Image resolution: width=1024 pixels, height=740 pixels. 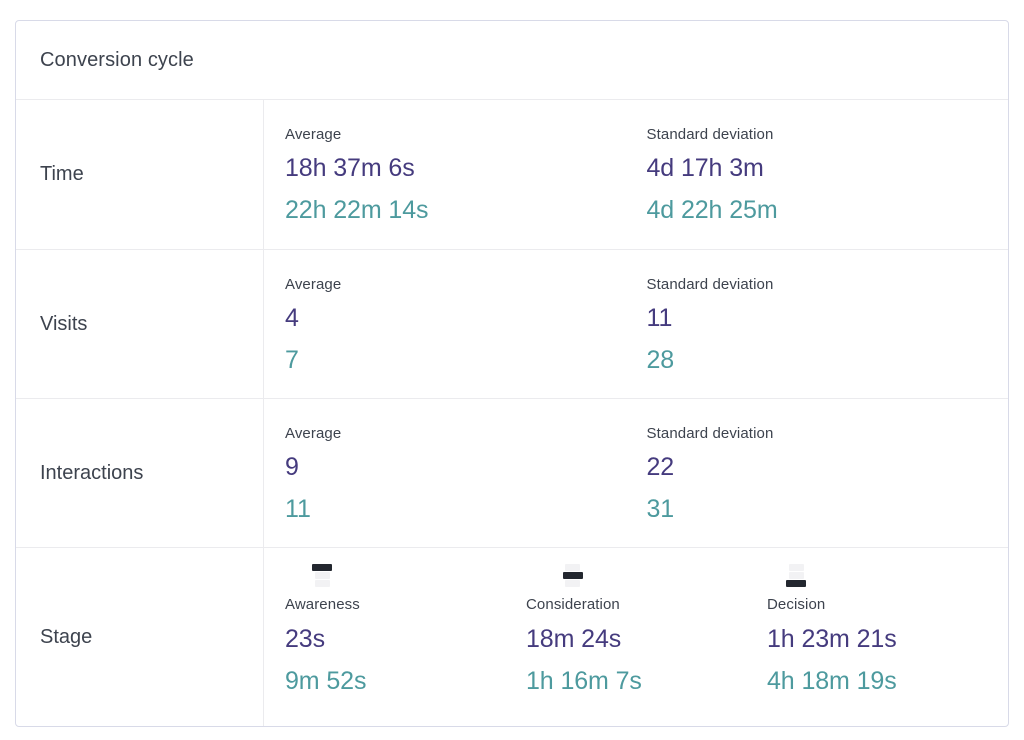 I want to click on funnel-consideration-icon, so click(x=572, y=575).